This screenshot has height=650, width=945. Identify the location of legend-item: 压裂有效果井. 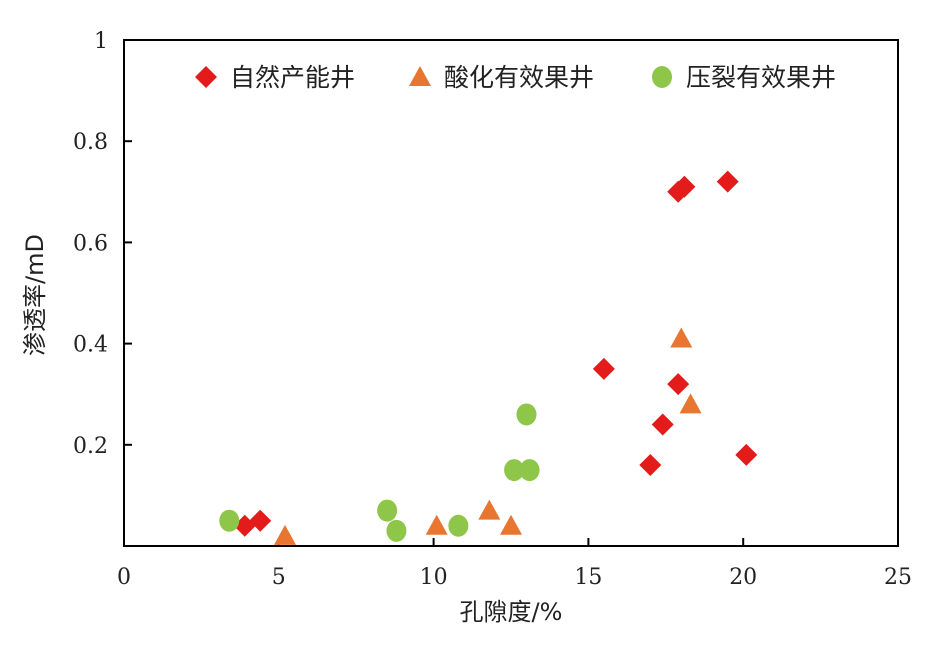
(744, 77).